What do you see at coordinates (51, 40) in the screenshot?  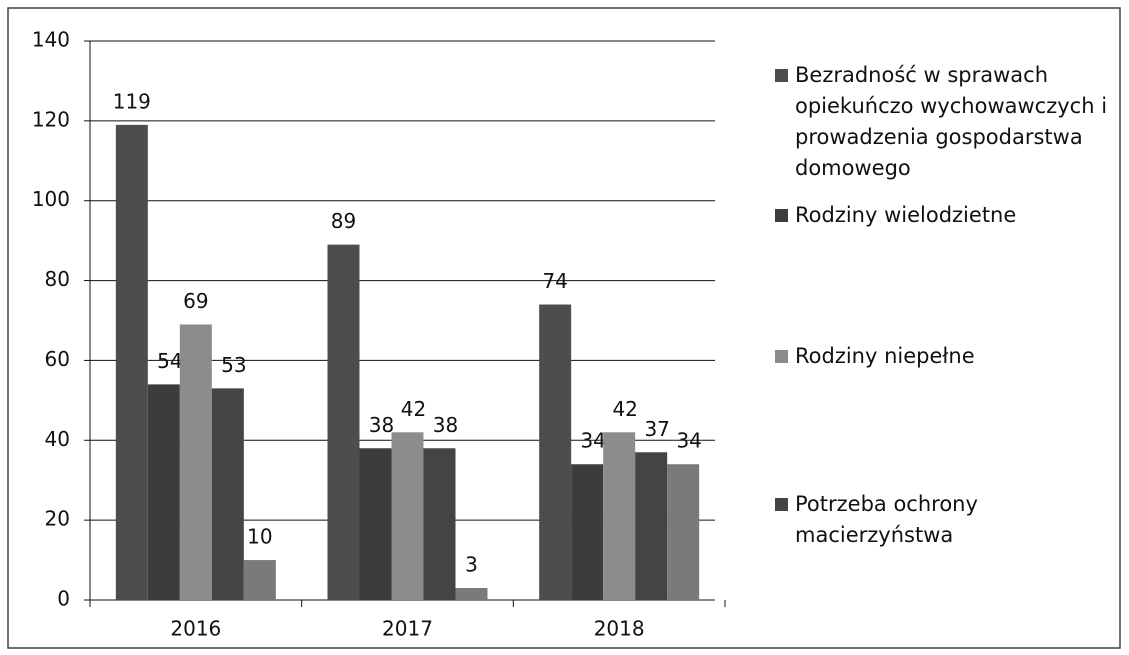 I see `y-tick-label: 140` at bounding box center [51, 40].